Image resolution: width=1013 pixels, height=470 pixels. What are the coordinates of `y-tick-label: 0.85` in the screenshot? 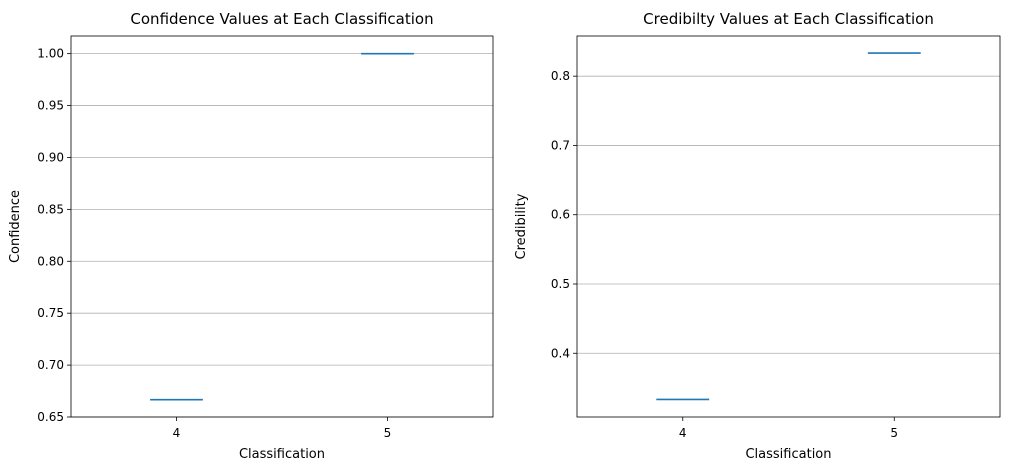 It's located at (50, 209).